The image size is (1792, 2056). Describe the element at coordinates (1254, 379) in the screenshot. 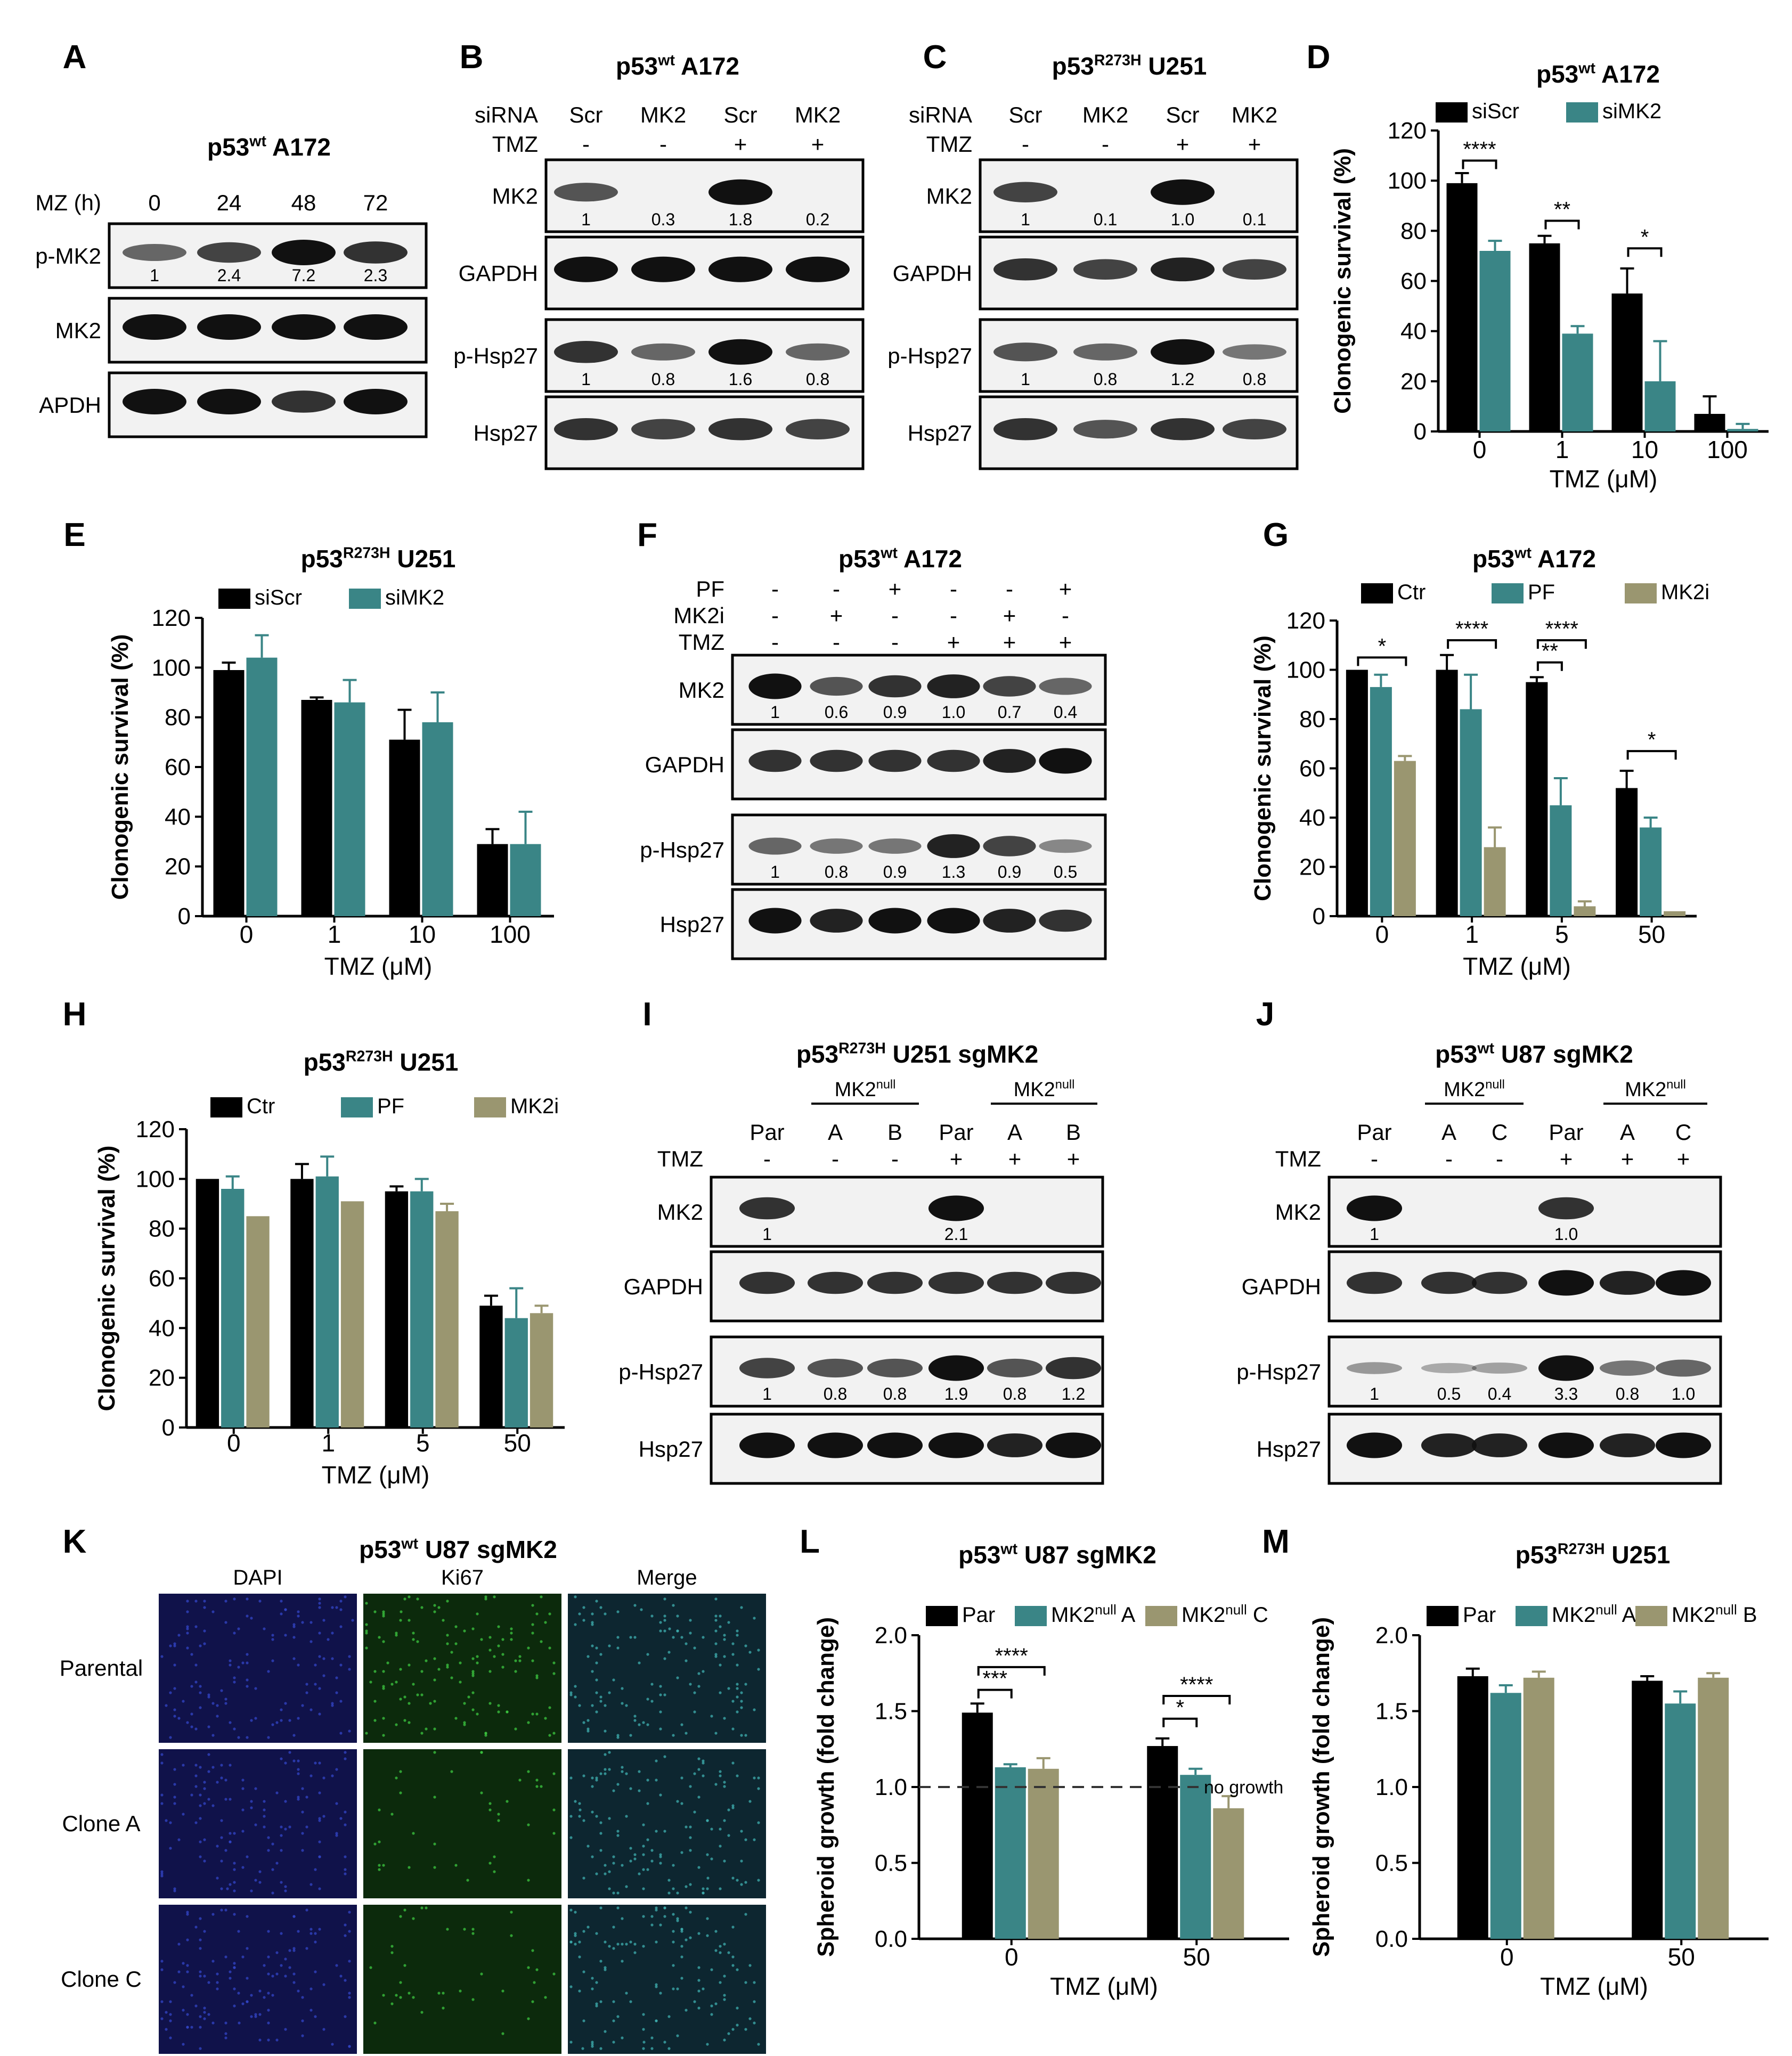

I see `quantification-value: 0.8` at that location.